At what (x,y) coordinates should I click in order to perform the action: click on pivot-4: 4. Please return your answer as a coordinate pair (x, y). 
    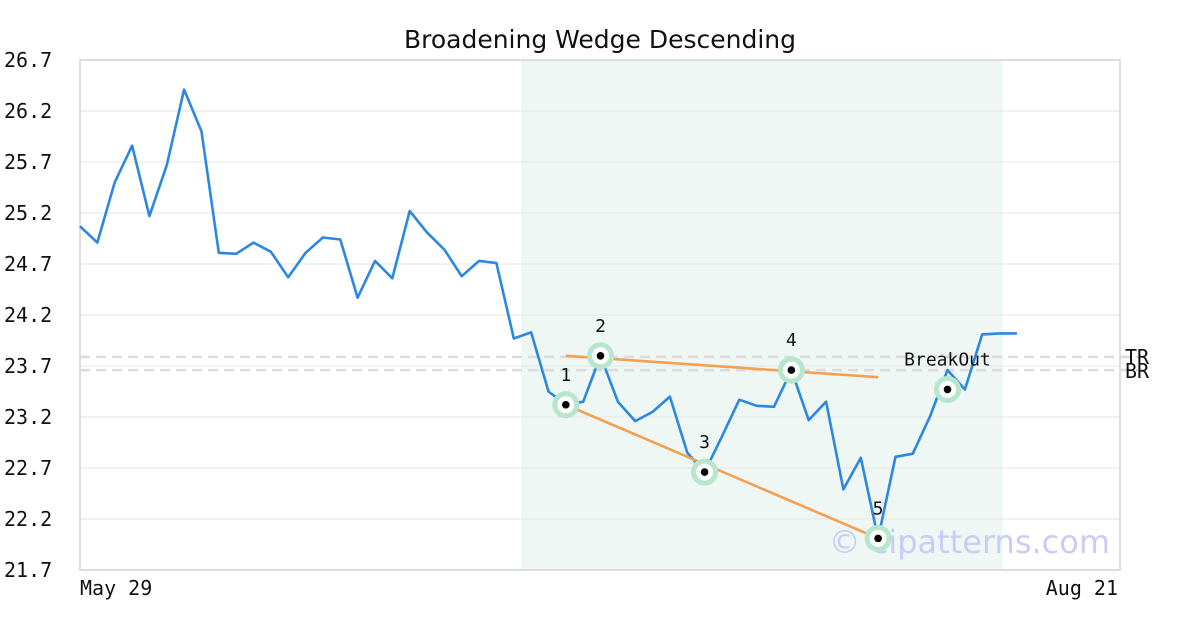
    Looking at the image, I should click on (791, 357).